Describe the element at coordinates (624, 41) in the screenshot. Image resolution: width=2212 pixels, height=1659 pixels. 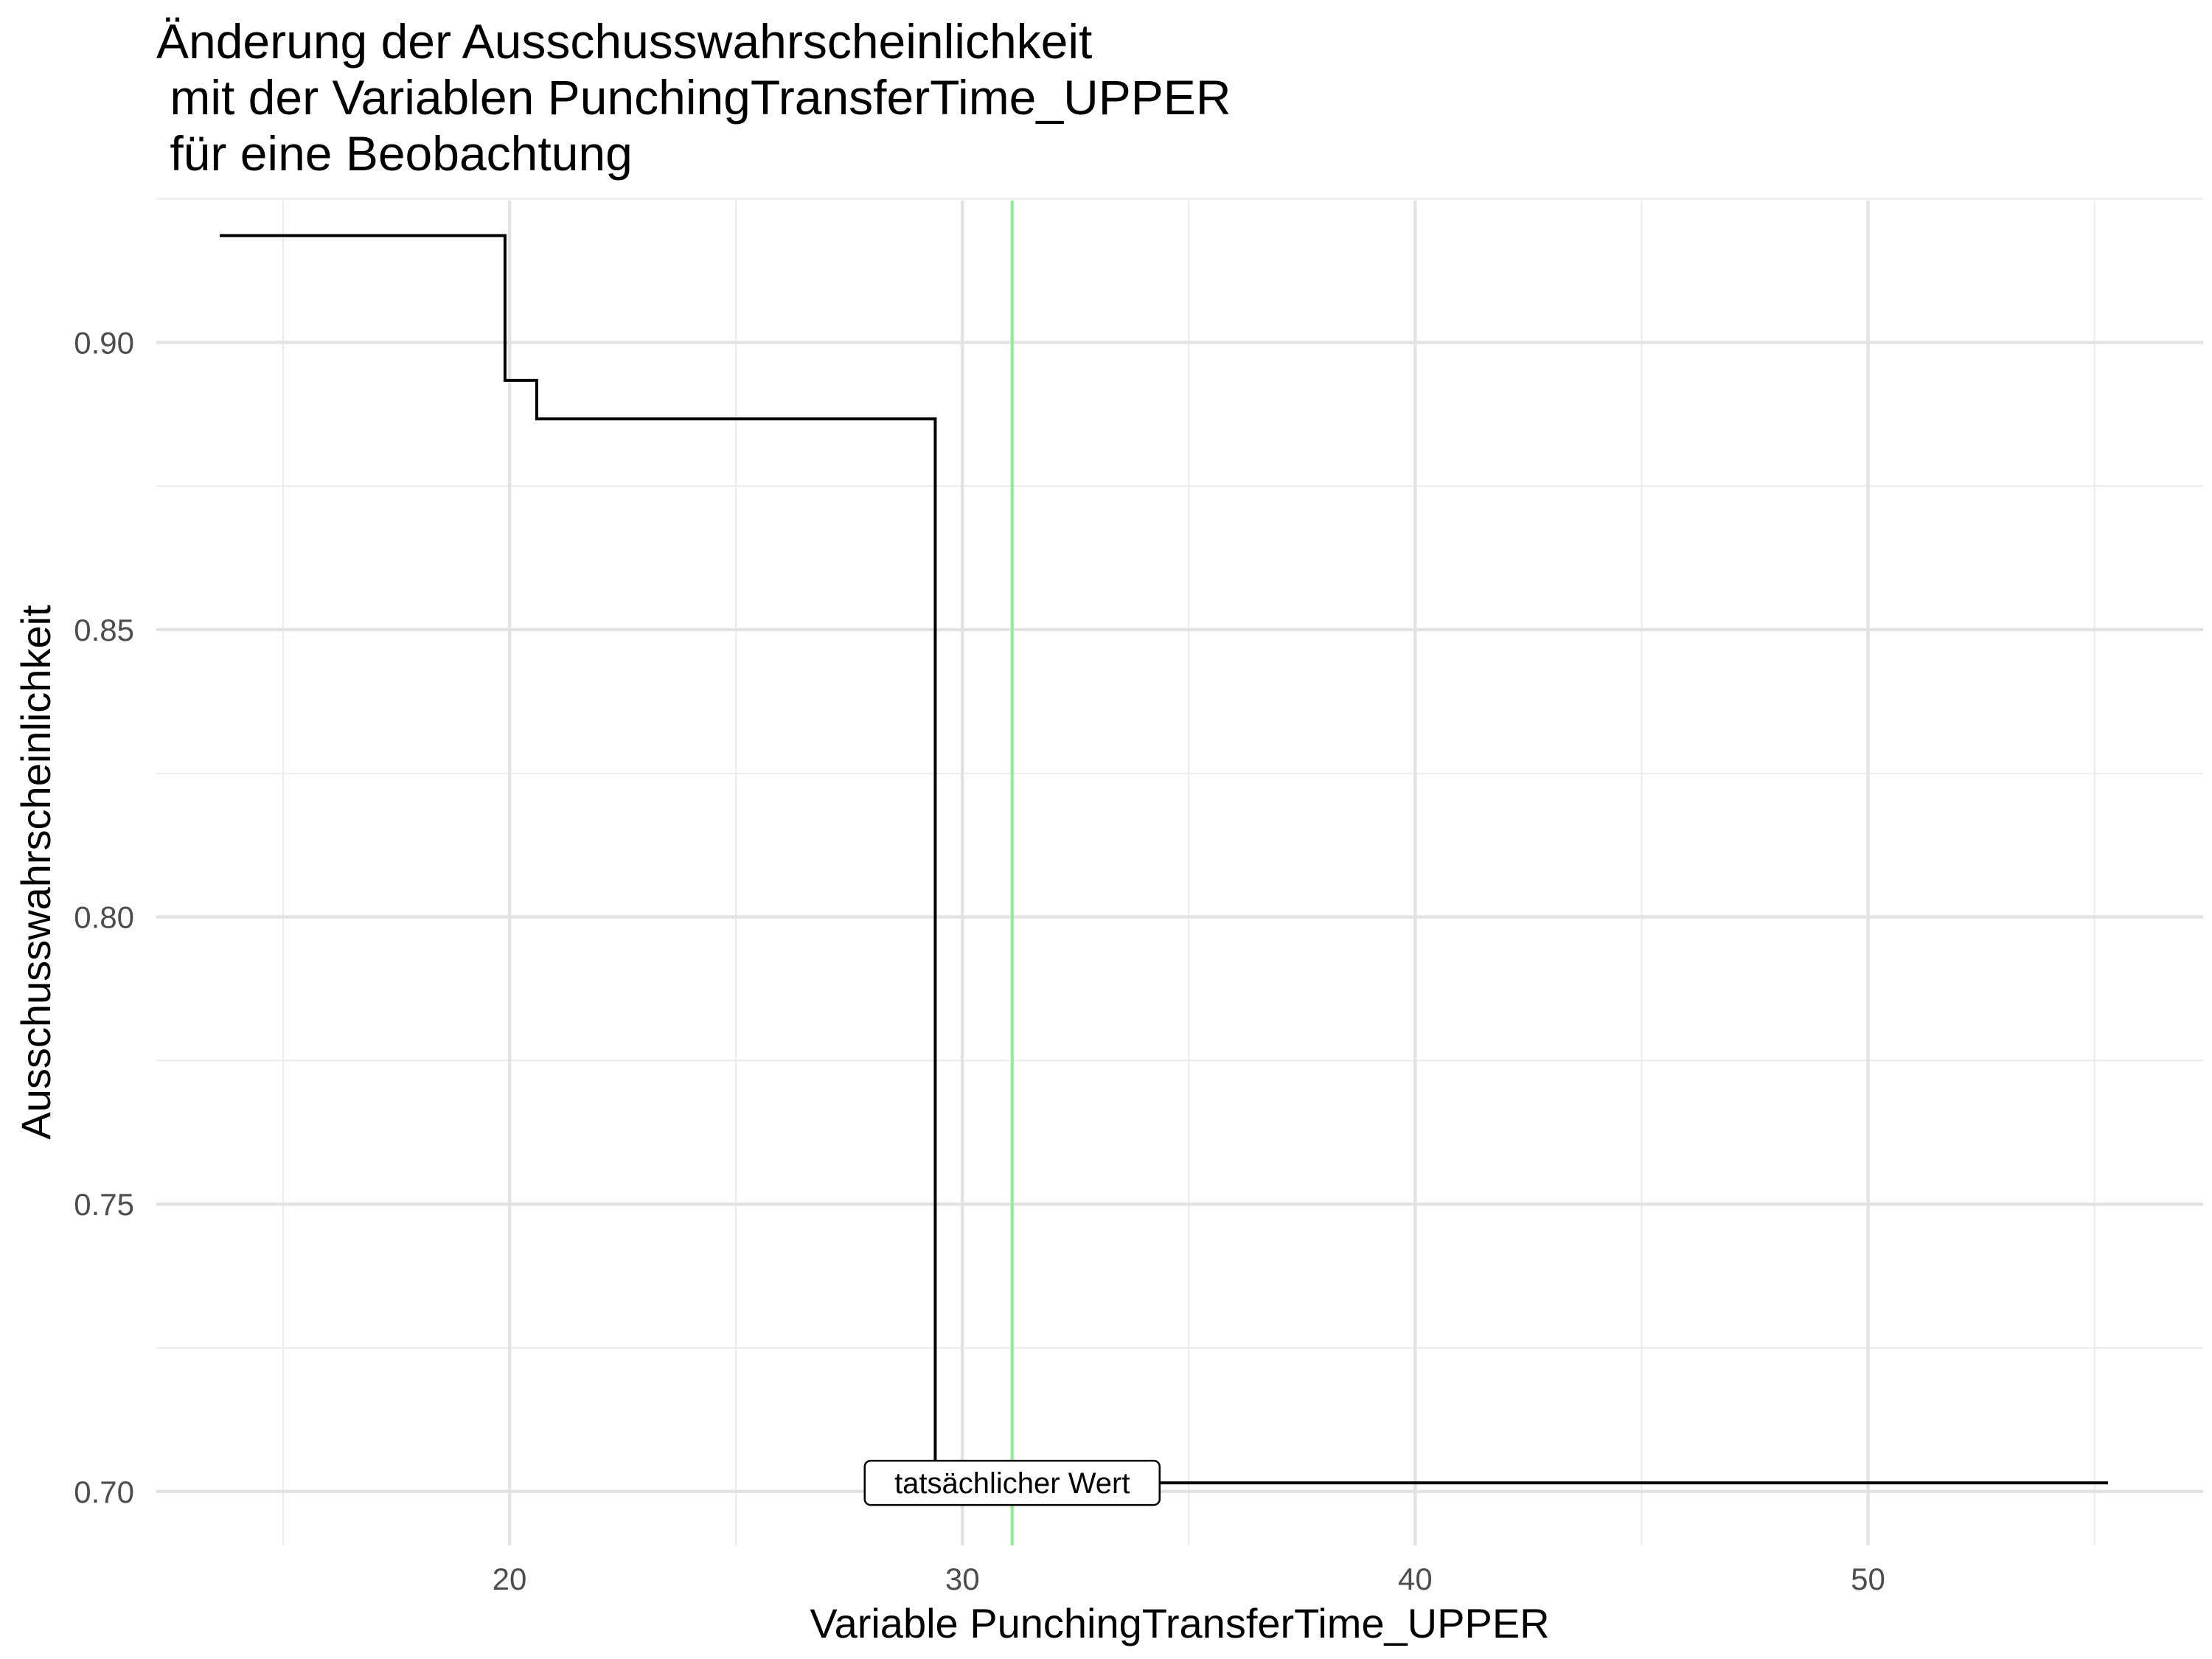
I see `chart-title-line-1: Änderung der Ausschusswahrscheinlichkeit` at that location.